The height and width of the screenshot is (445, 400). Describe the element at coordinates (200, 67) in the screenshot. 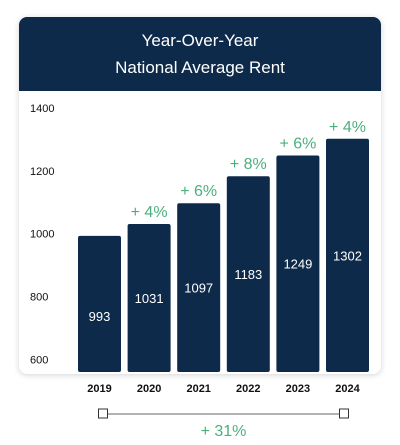

I see `chart-subtitle: National Average Rent` at that location.